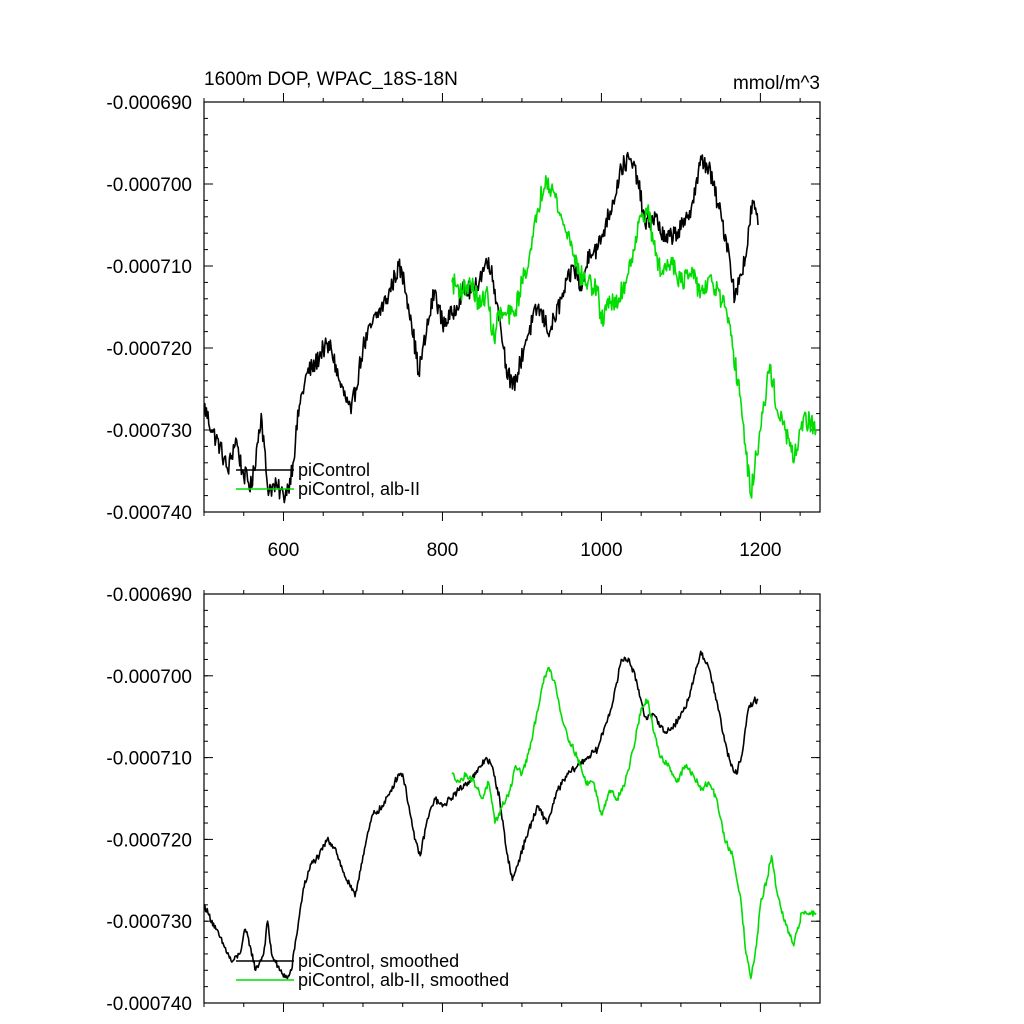 This screenshot has width=1024, height=1024. What do you see at coordinates (378, 961) in the screenshot?
I see `legend-label-0: piControl, smoothed` at bounding box center [378, 961].